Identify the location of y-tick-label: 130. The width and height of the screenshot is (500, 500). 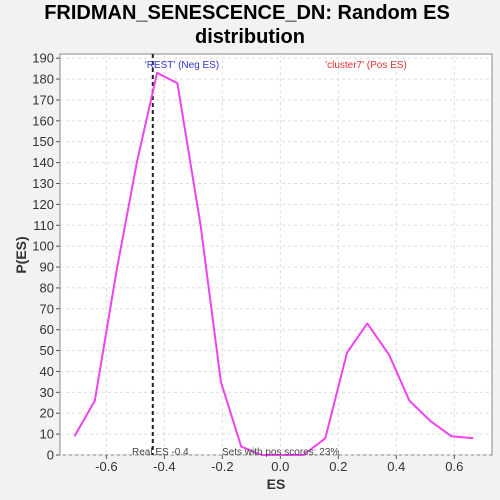
(43, 183).